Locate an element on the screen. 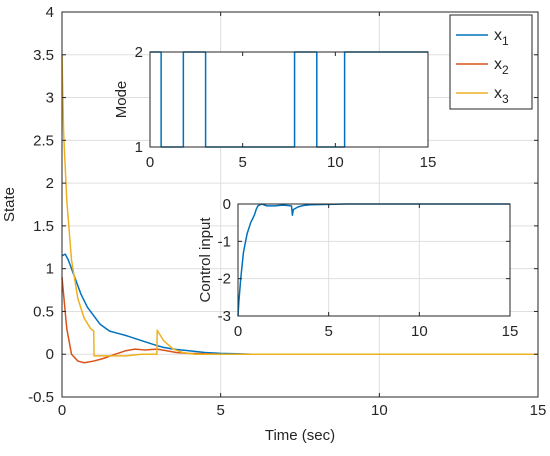 This screenshot has width=550, height=456. y-tick-label: 3 is located at coordinates (50, 98).